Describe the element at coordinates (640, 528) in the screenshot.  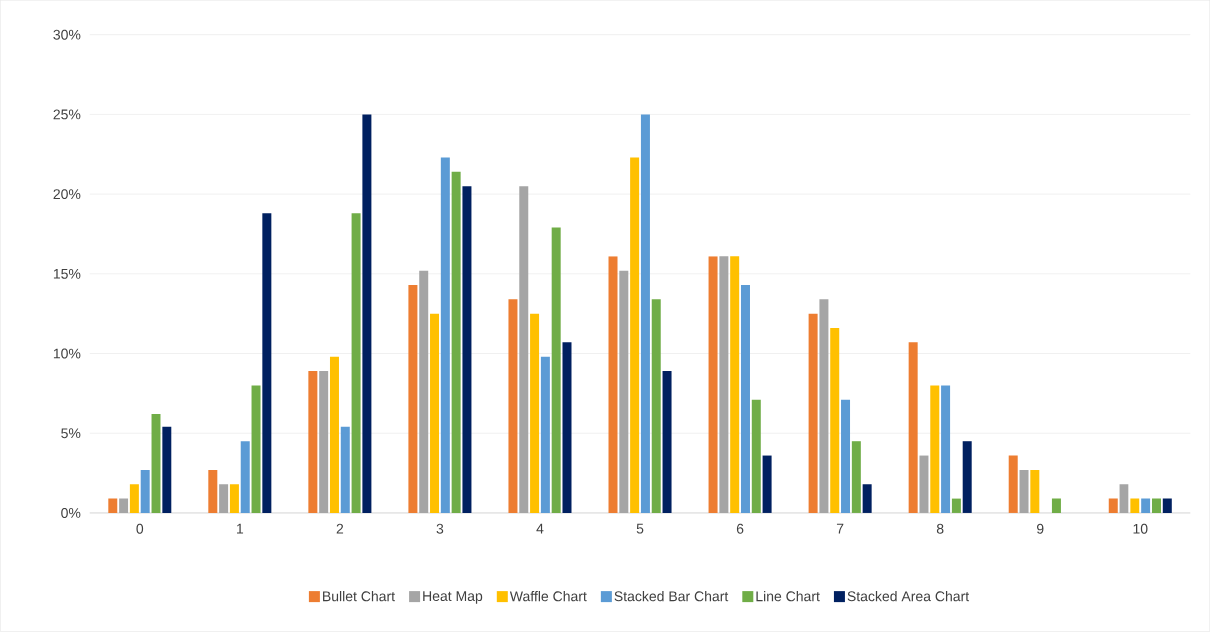
I see `x-tick-label: 5` at that location.